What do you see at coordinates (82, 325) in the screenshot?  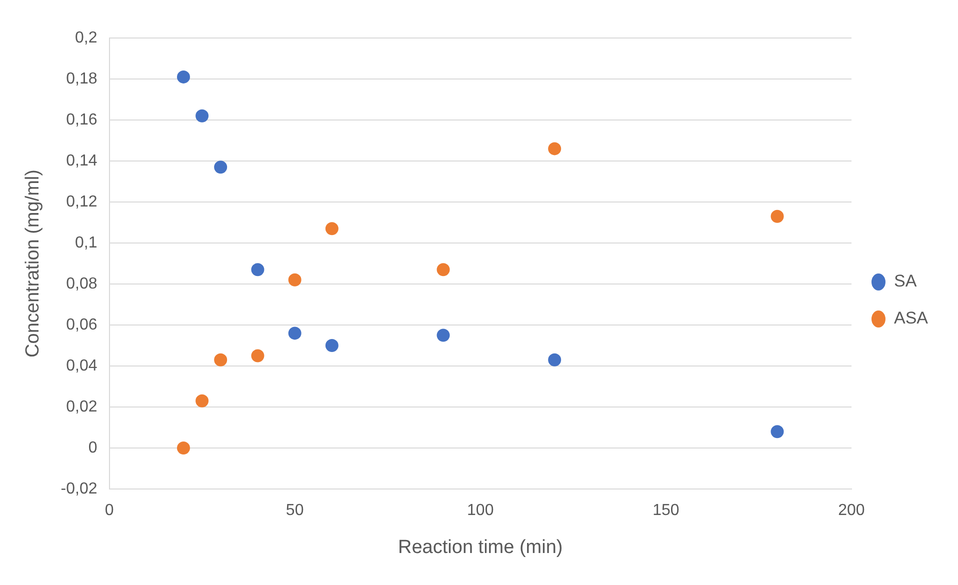 I see `y-tick-label: 0,06` at bounding box center [82, 325].